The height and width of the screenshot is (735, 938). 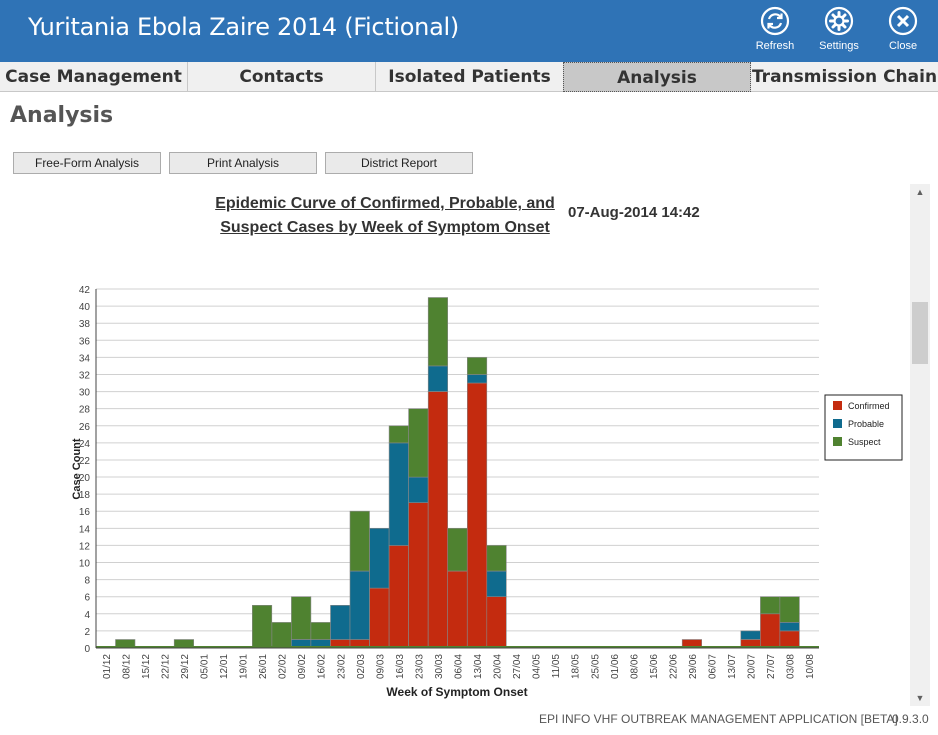 What do you see at coordinates (732, 666) in the screenshot?
I see `x-tick-label: 13/07` at bounding box center [732, 666].